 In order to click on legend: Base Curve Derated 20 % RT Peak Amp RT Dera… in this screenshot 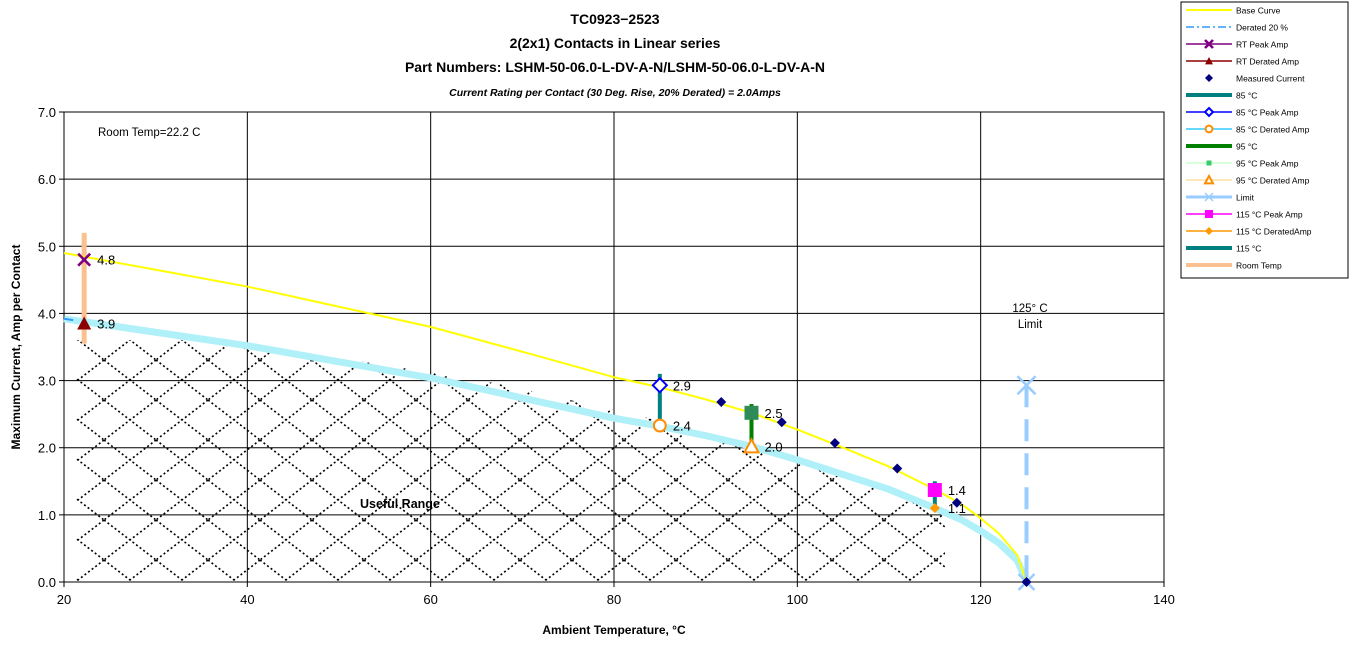, I will do `click(1264, 140)`.